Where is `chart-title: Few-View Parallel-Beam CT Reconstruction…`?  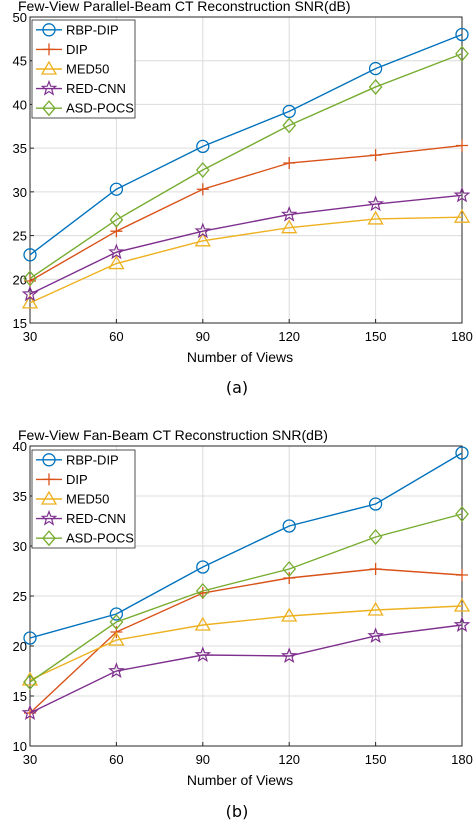
chart-title: Few-View Parallel-Beam CT Reconstruction… is located at coordinates (184, 7).